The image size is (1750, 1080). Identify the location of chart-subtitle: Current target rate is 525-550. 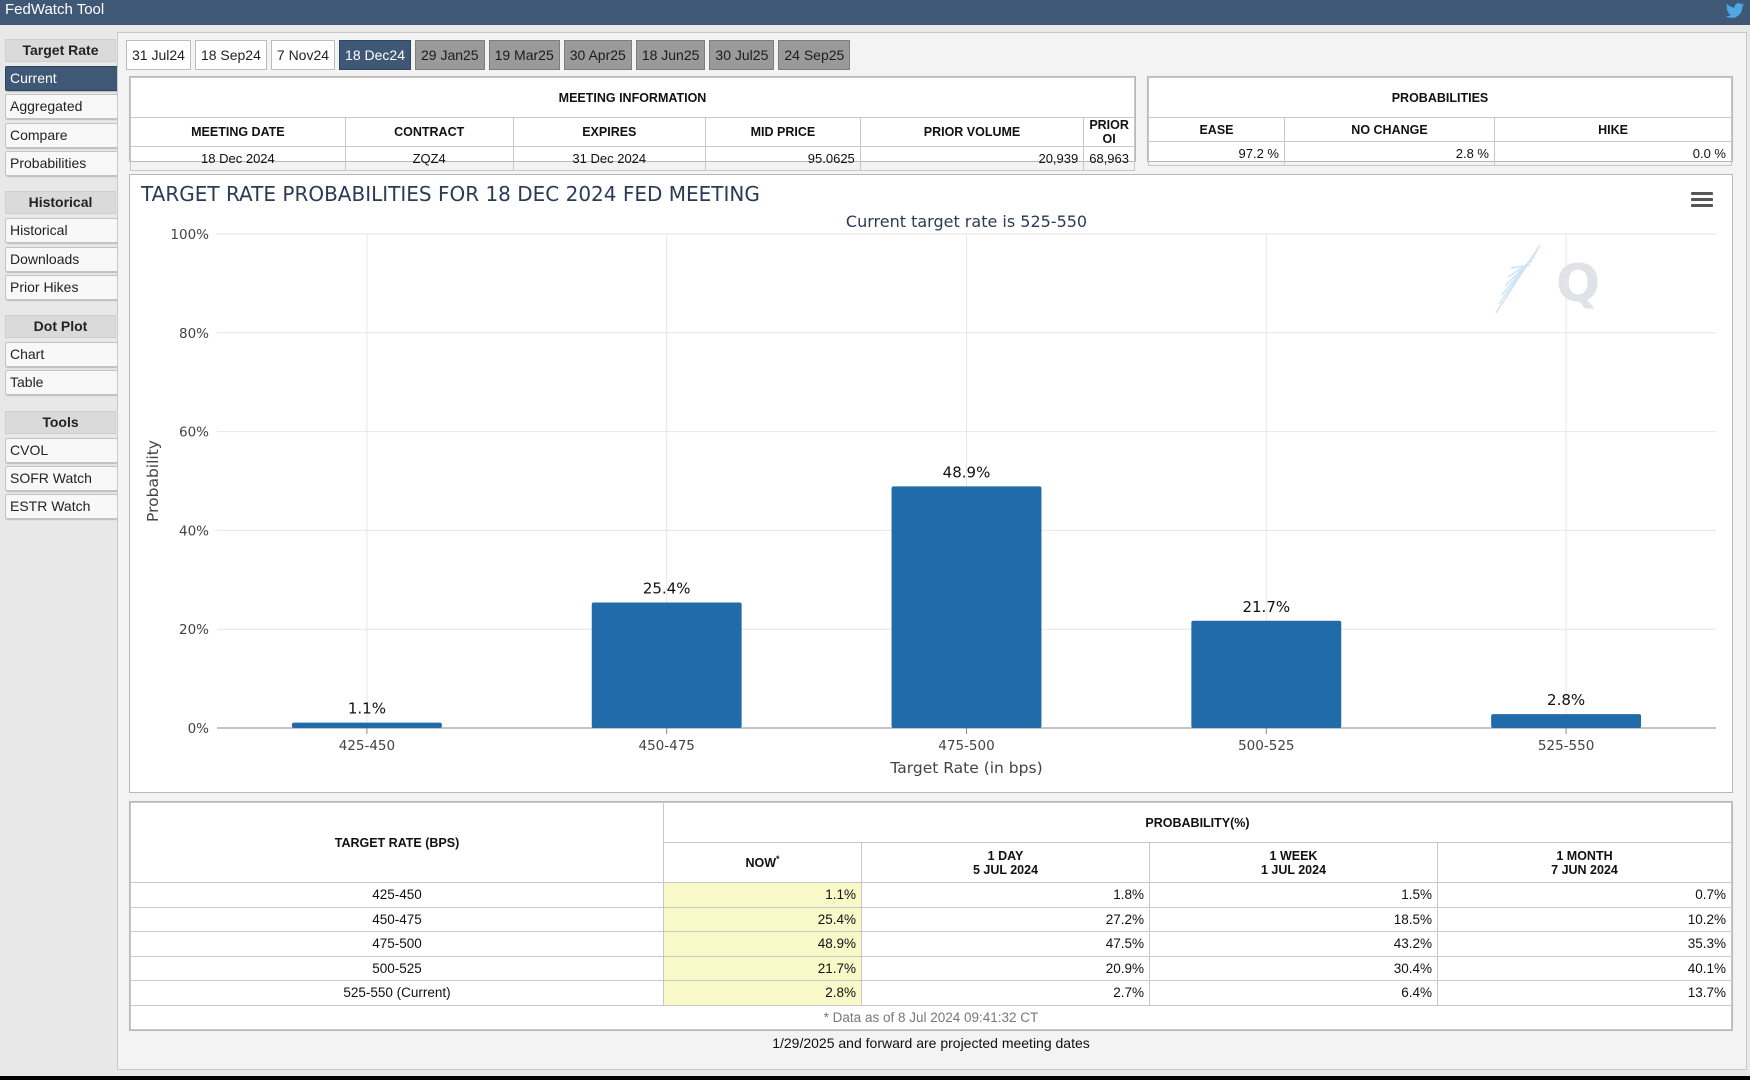
(966, 221).